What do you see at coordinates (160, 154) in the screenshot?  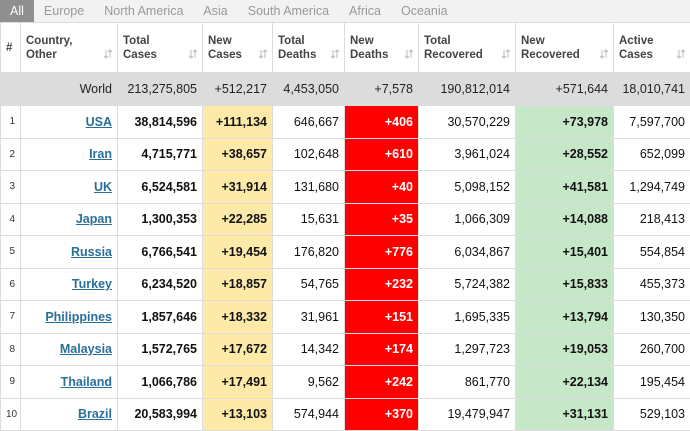 I see `cell: 4,715,771` at bounding box center [160, 154].